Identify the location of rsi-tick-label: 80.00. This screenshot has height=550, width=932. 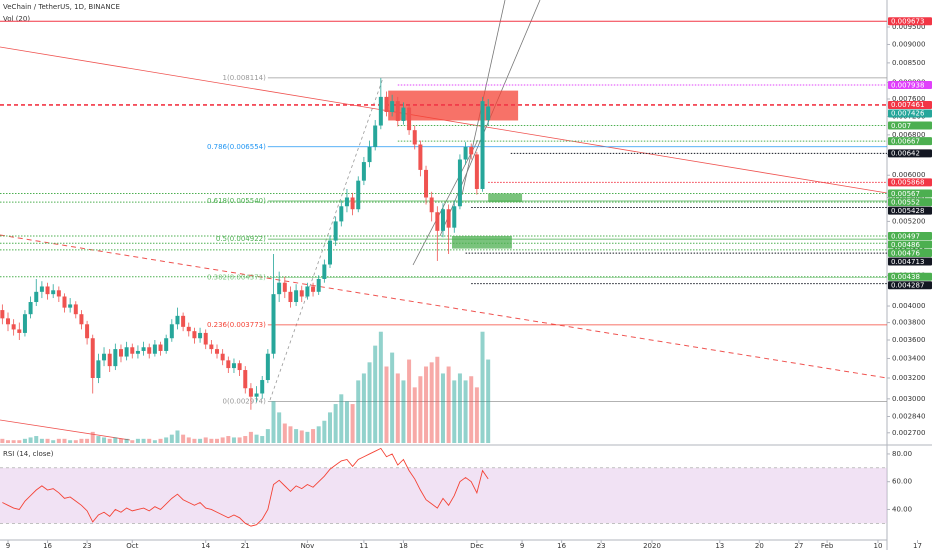
(902, 454).